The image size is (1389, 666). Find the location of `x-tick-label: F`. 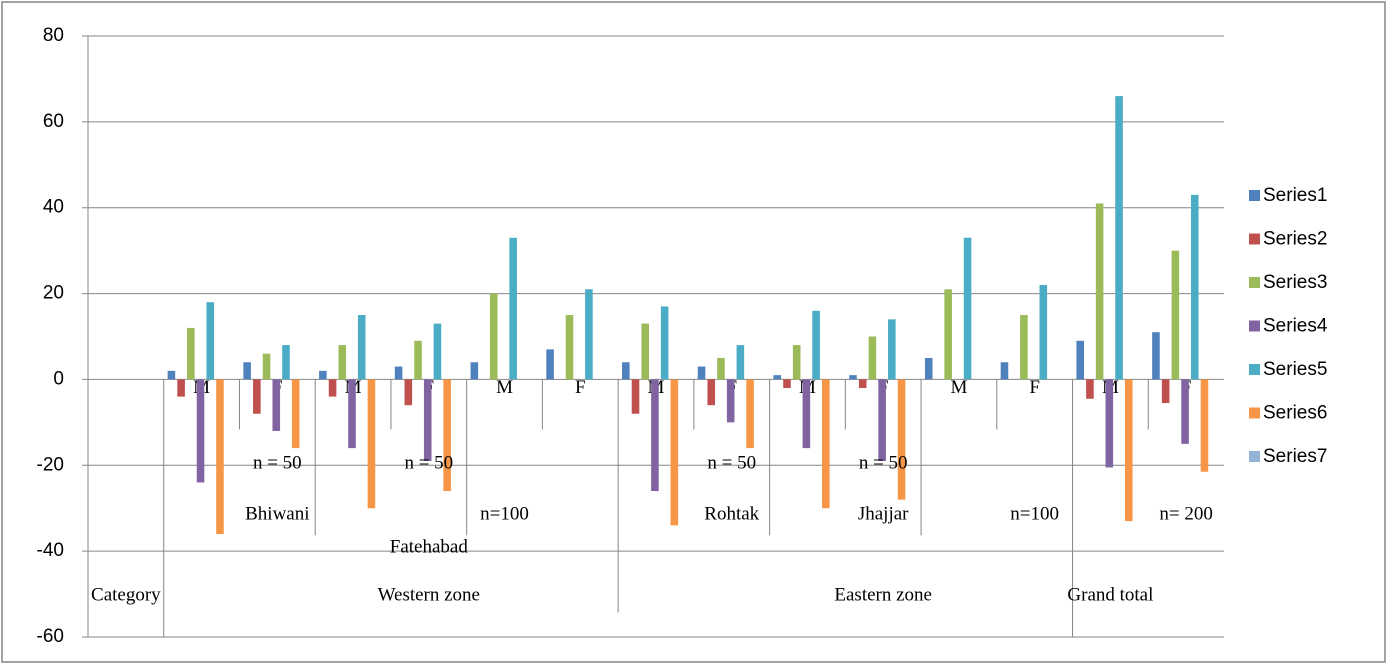

x-tick-label: F is located at coordinates (580, 387).